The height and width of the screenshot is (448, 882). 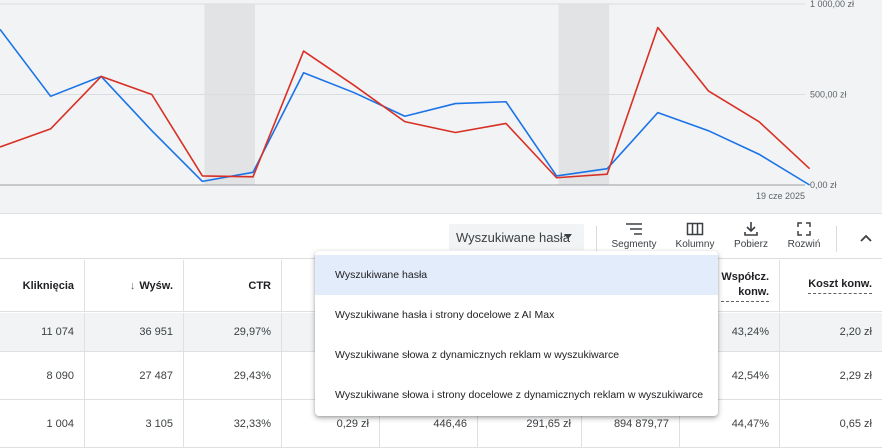 What do you see at coordinates (855, 375) in the screenshot?
I see `cell-cost-per-conv: 2,29 zł` at bounding box center [855, 375].